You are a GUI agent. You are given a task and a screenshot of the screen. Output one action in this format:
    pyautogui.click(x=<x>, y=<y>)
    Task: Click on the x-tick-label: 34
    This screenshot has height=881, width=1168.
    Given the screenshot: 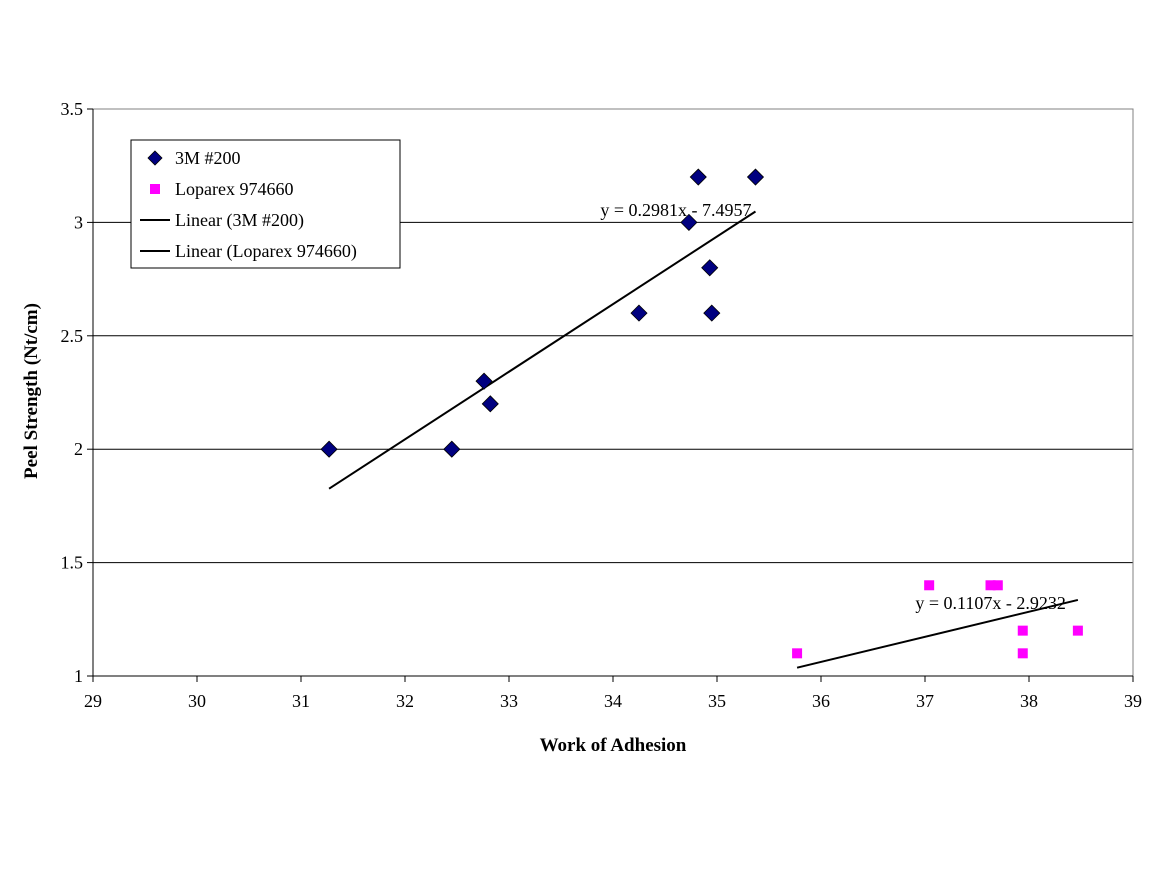 What is the action you would take?
    pyautogui.click(x=613, y=701)
    